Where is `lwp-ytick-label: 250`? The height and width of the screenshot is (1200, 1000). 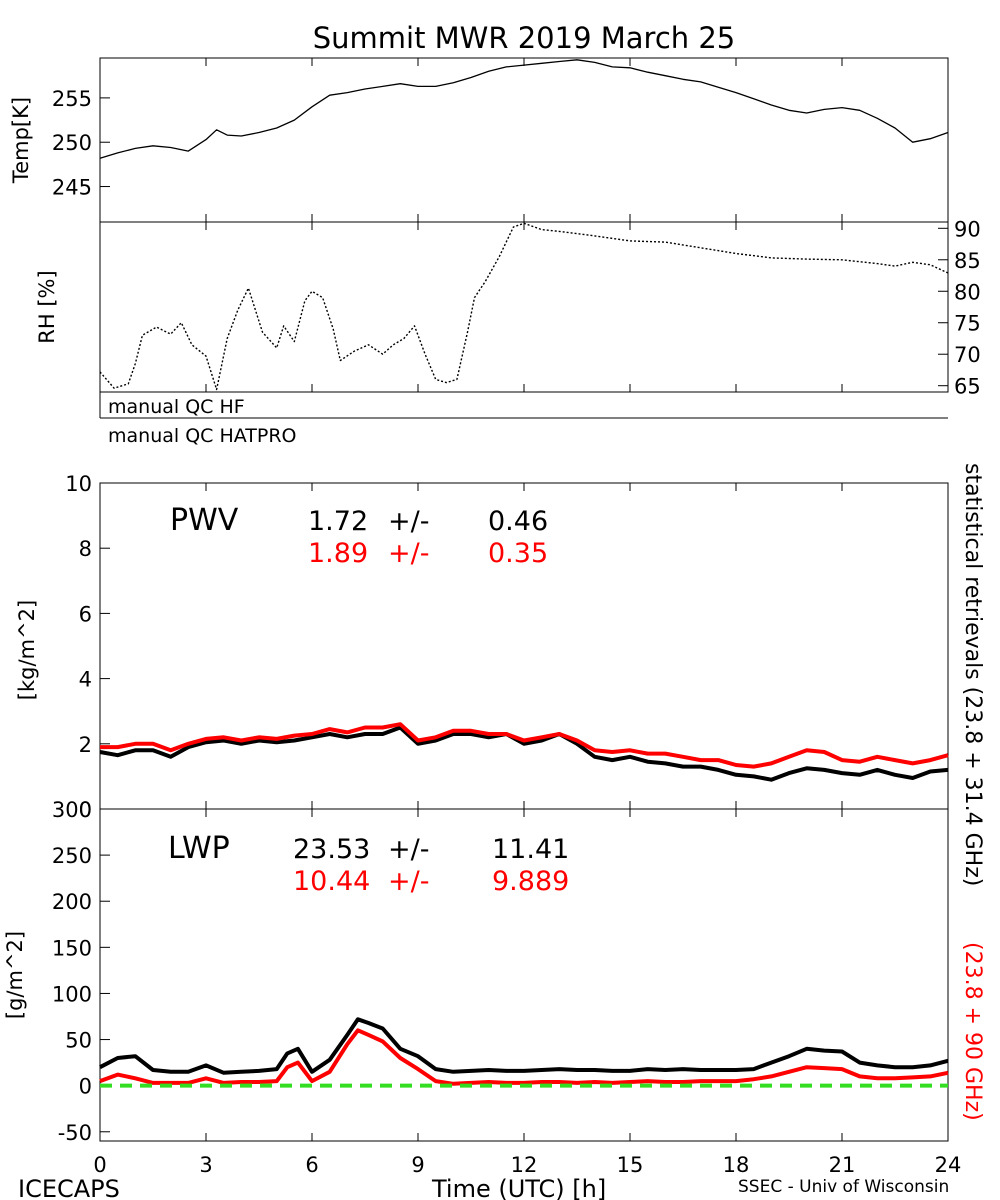 lwp-ytick-label: 250 is located at coordinates (72, 856).